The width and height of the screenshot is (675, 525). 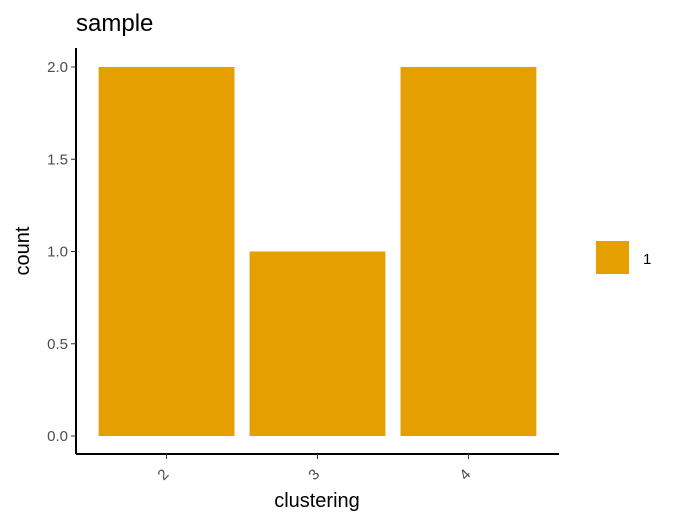 What do you see at coordinates (57, 159) in the screenshot?
I see `y-tick-label-3: 1.5` at bounding box center [57, 159].